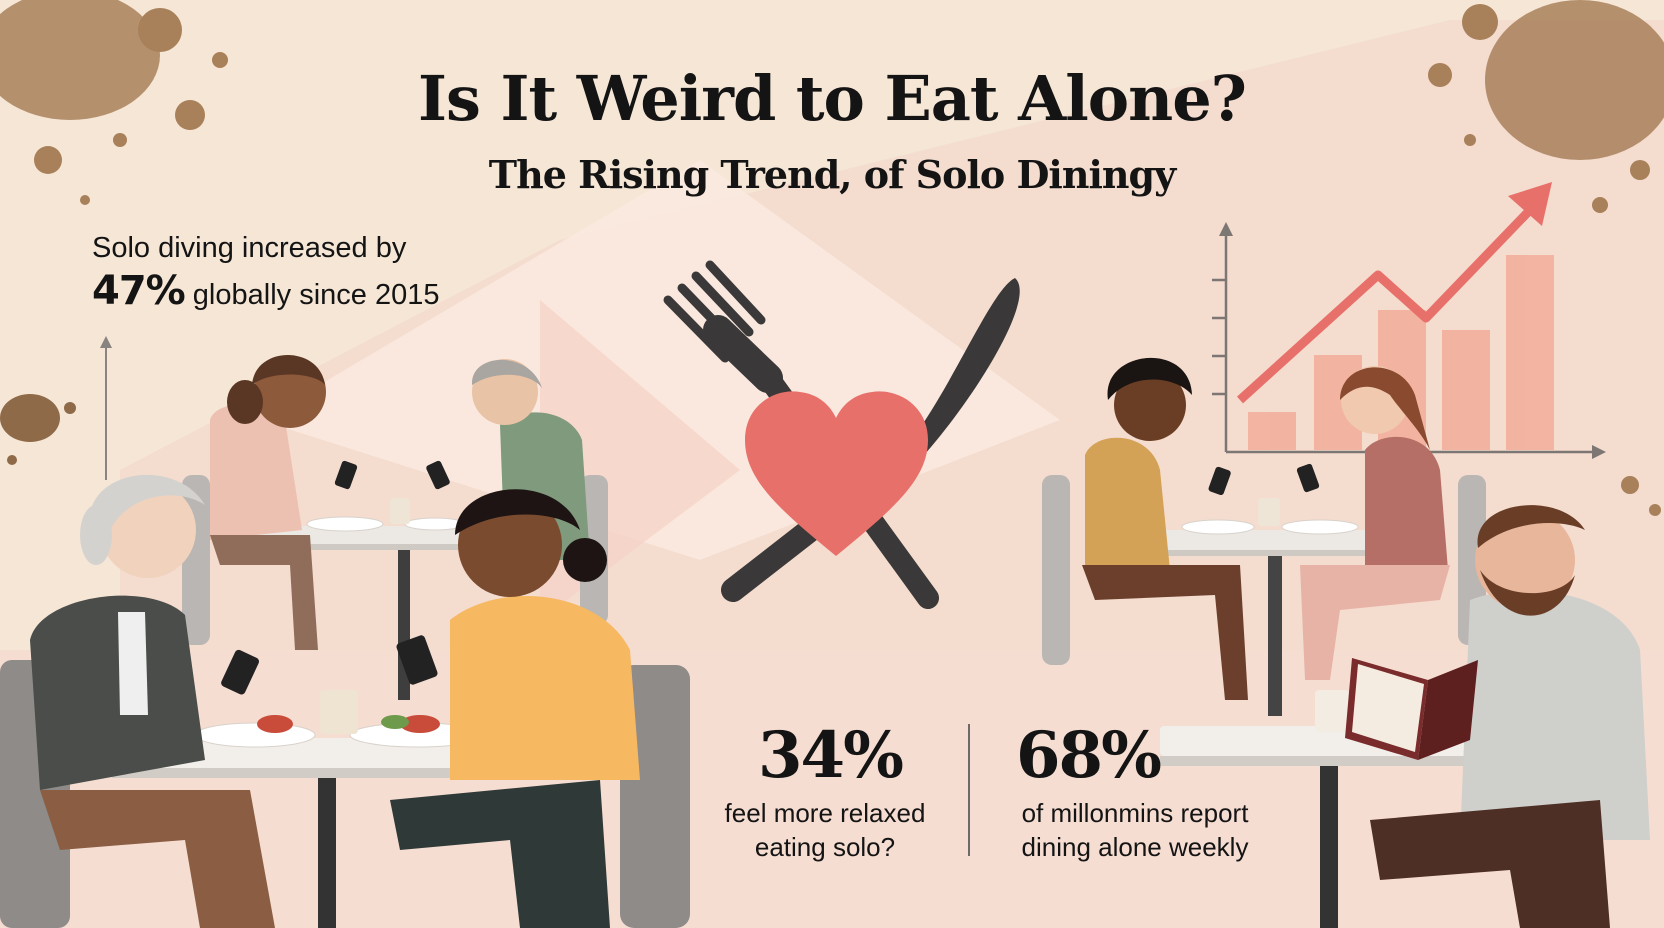  What do you see at coordinates (836, 473) in the screenshot?
I see `heart-icon` at bounding box center [836, 473].